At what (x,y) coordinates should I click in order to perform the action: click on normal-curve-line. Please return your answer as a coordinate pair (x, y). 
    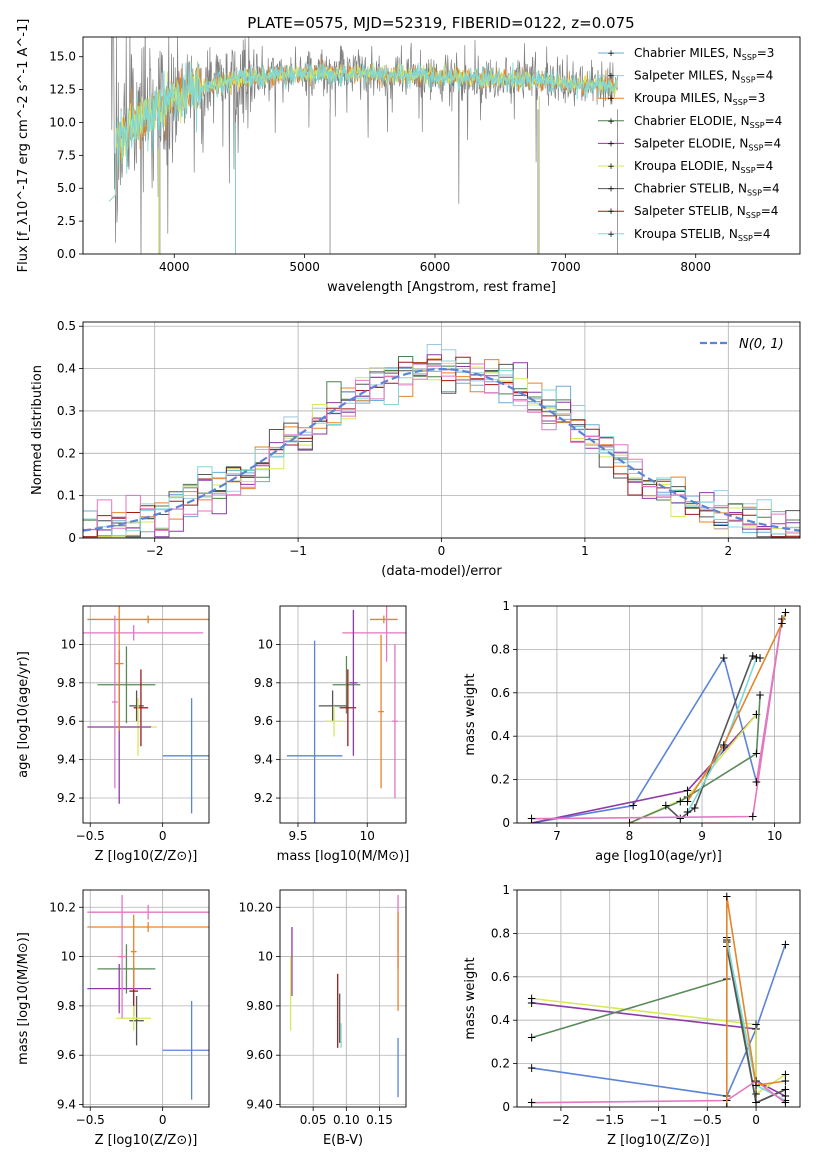
    Looking at the image, I should click on (441, 449).